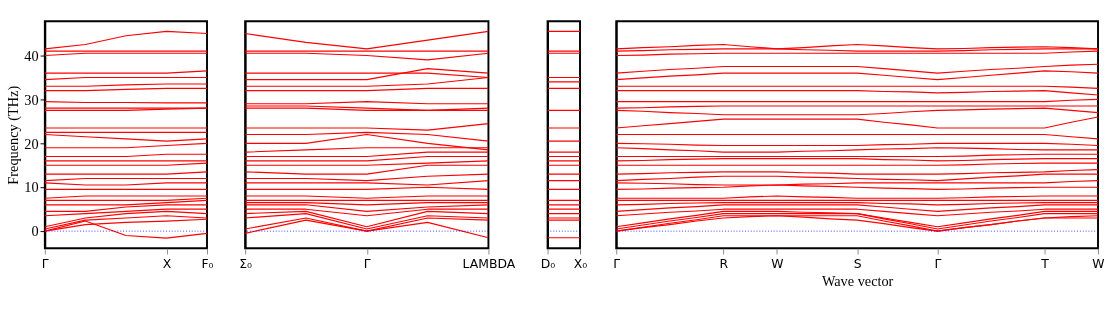  I want to click on x-tick-label: R, so click(724, 263).